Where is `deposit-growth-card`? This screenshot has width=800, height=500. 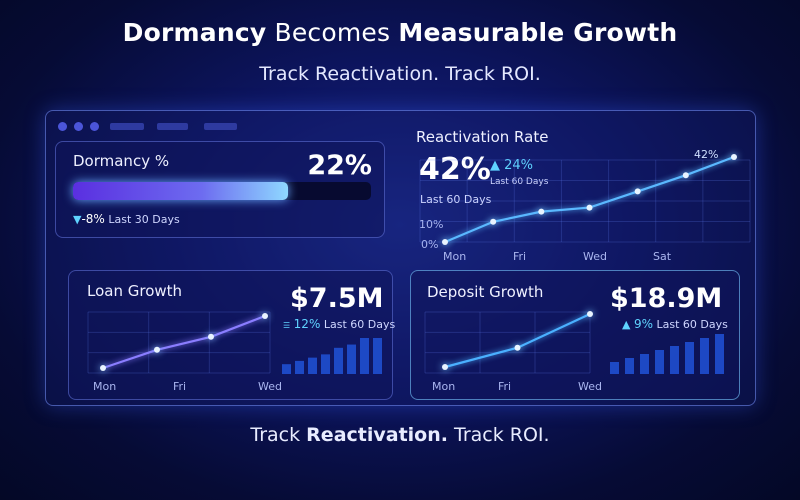 deposit-growth-card is located at coordinates (575, 335).